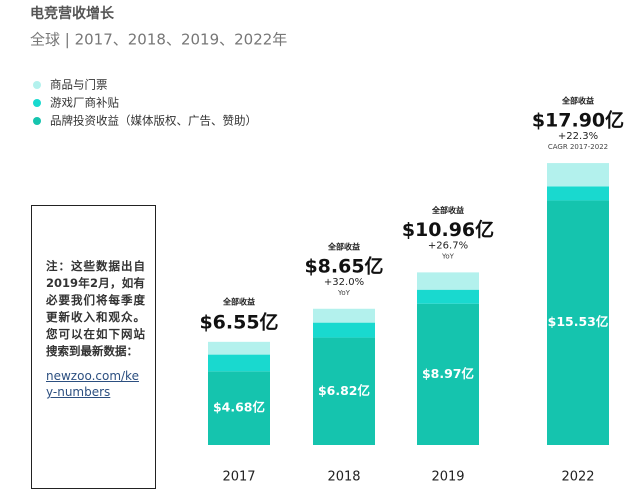 The width and height of the screenshot is (641, 502). Describe the element at coordinates (344, 282) in the screenshot. I see `growth-label: +32.0%` at that location.